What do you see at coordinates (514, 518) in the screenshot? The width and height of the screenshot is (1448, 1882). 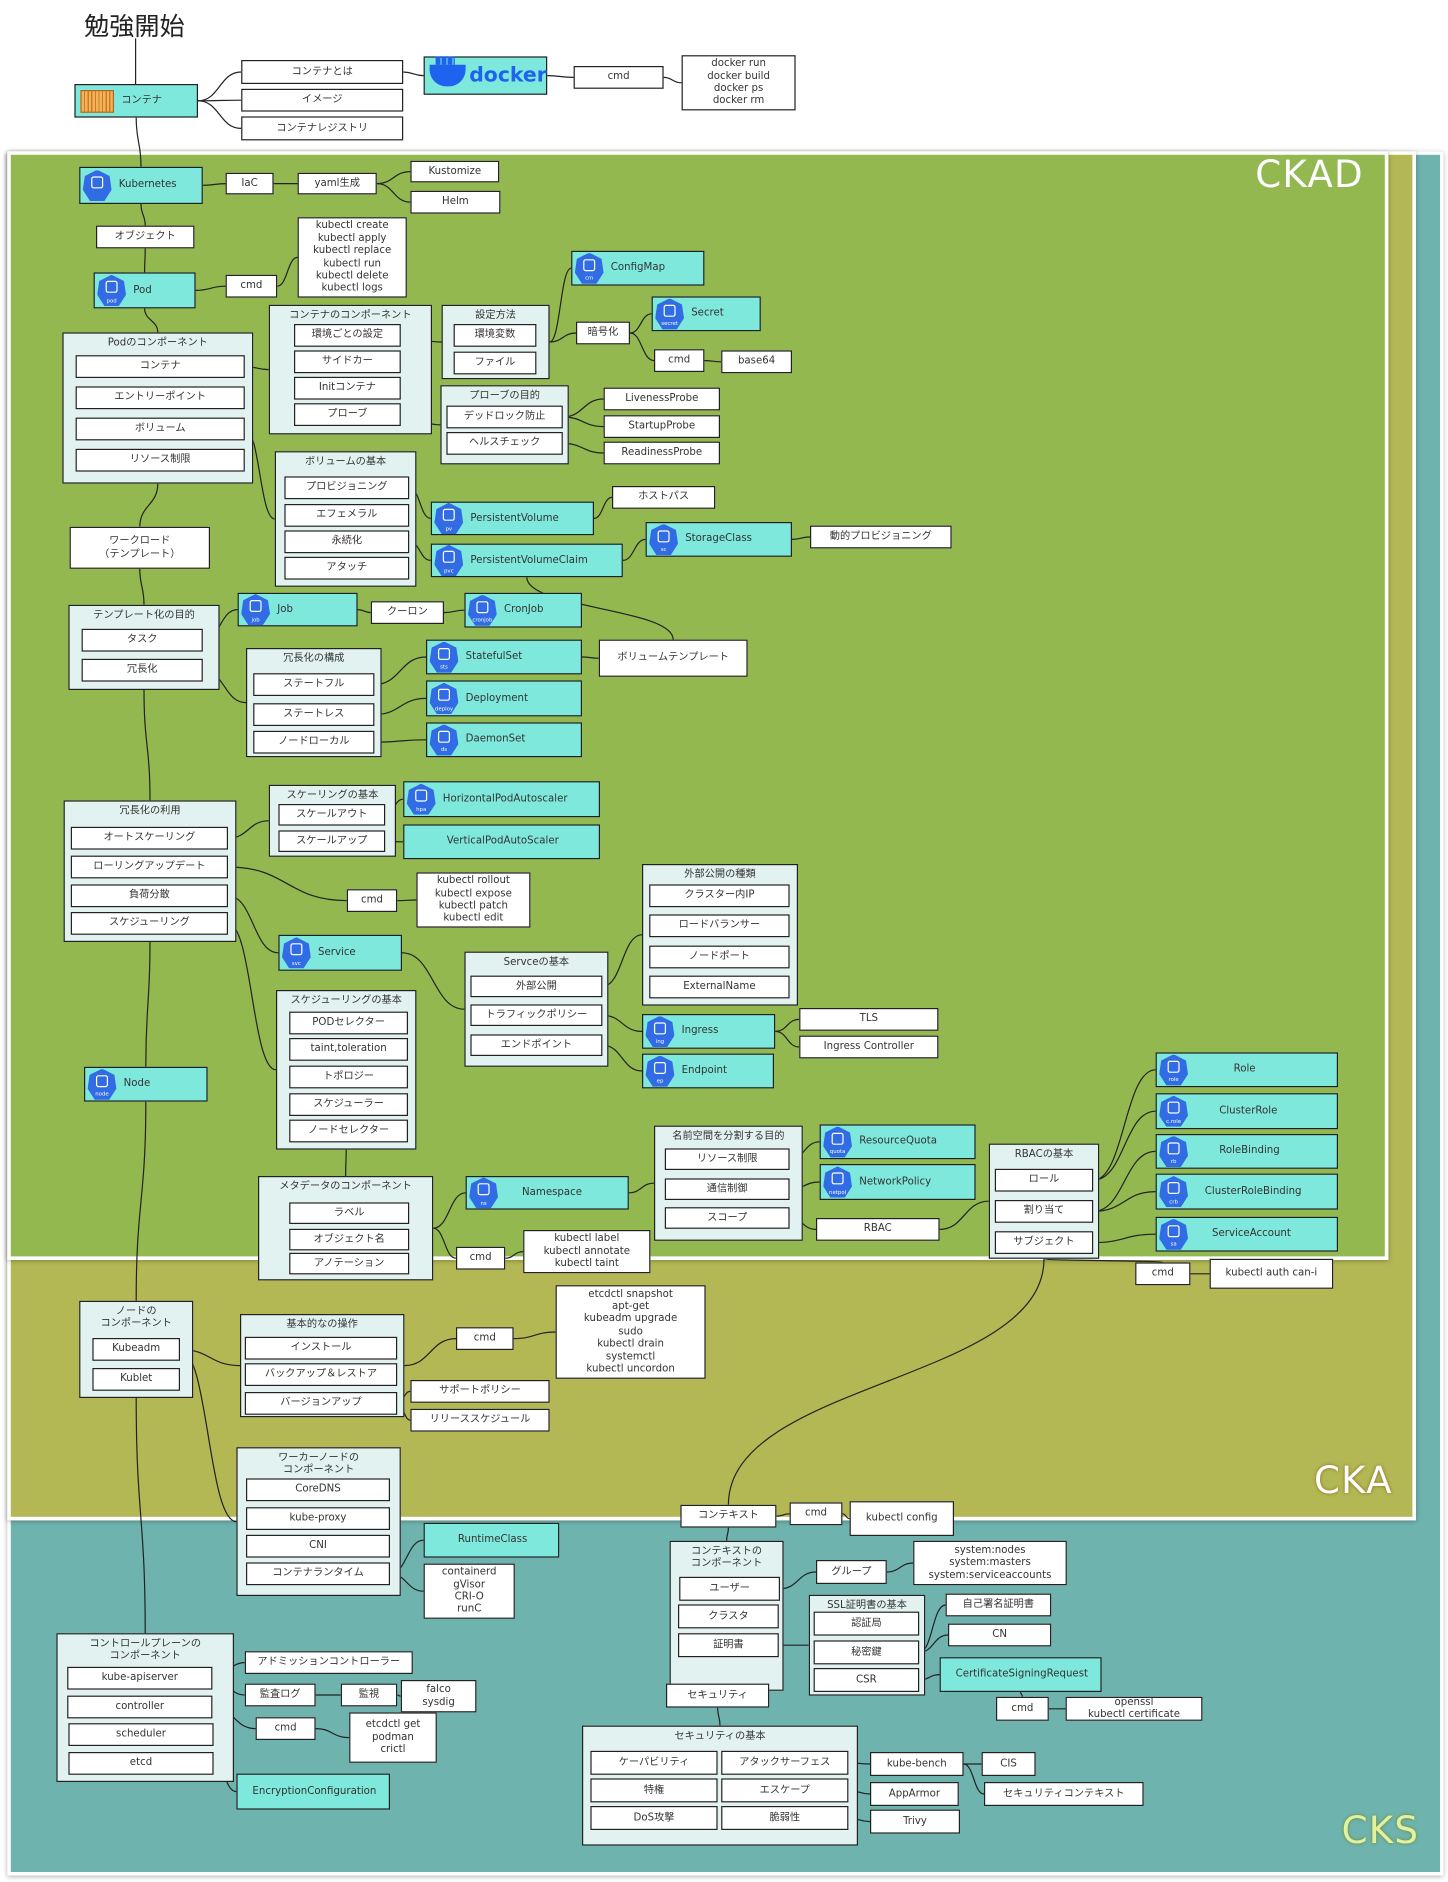 I see `pv-label: PersistentVolume` at bounding box center [514, 518].